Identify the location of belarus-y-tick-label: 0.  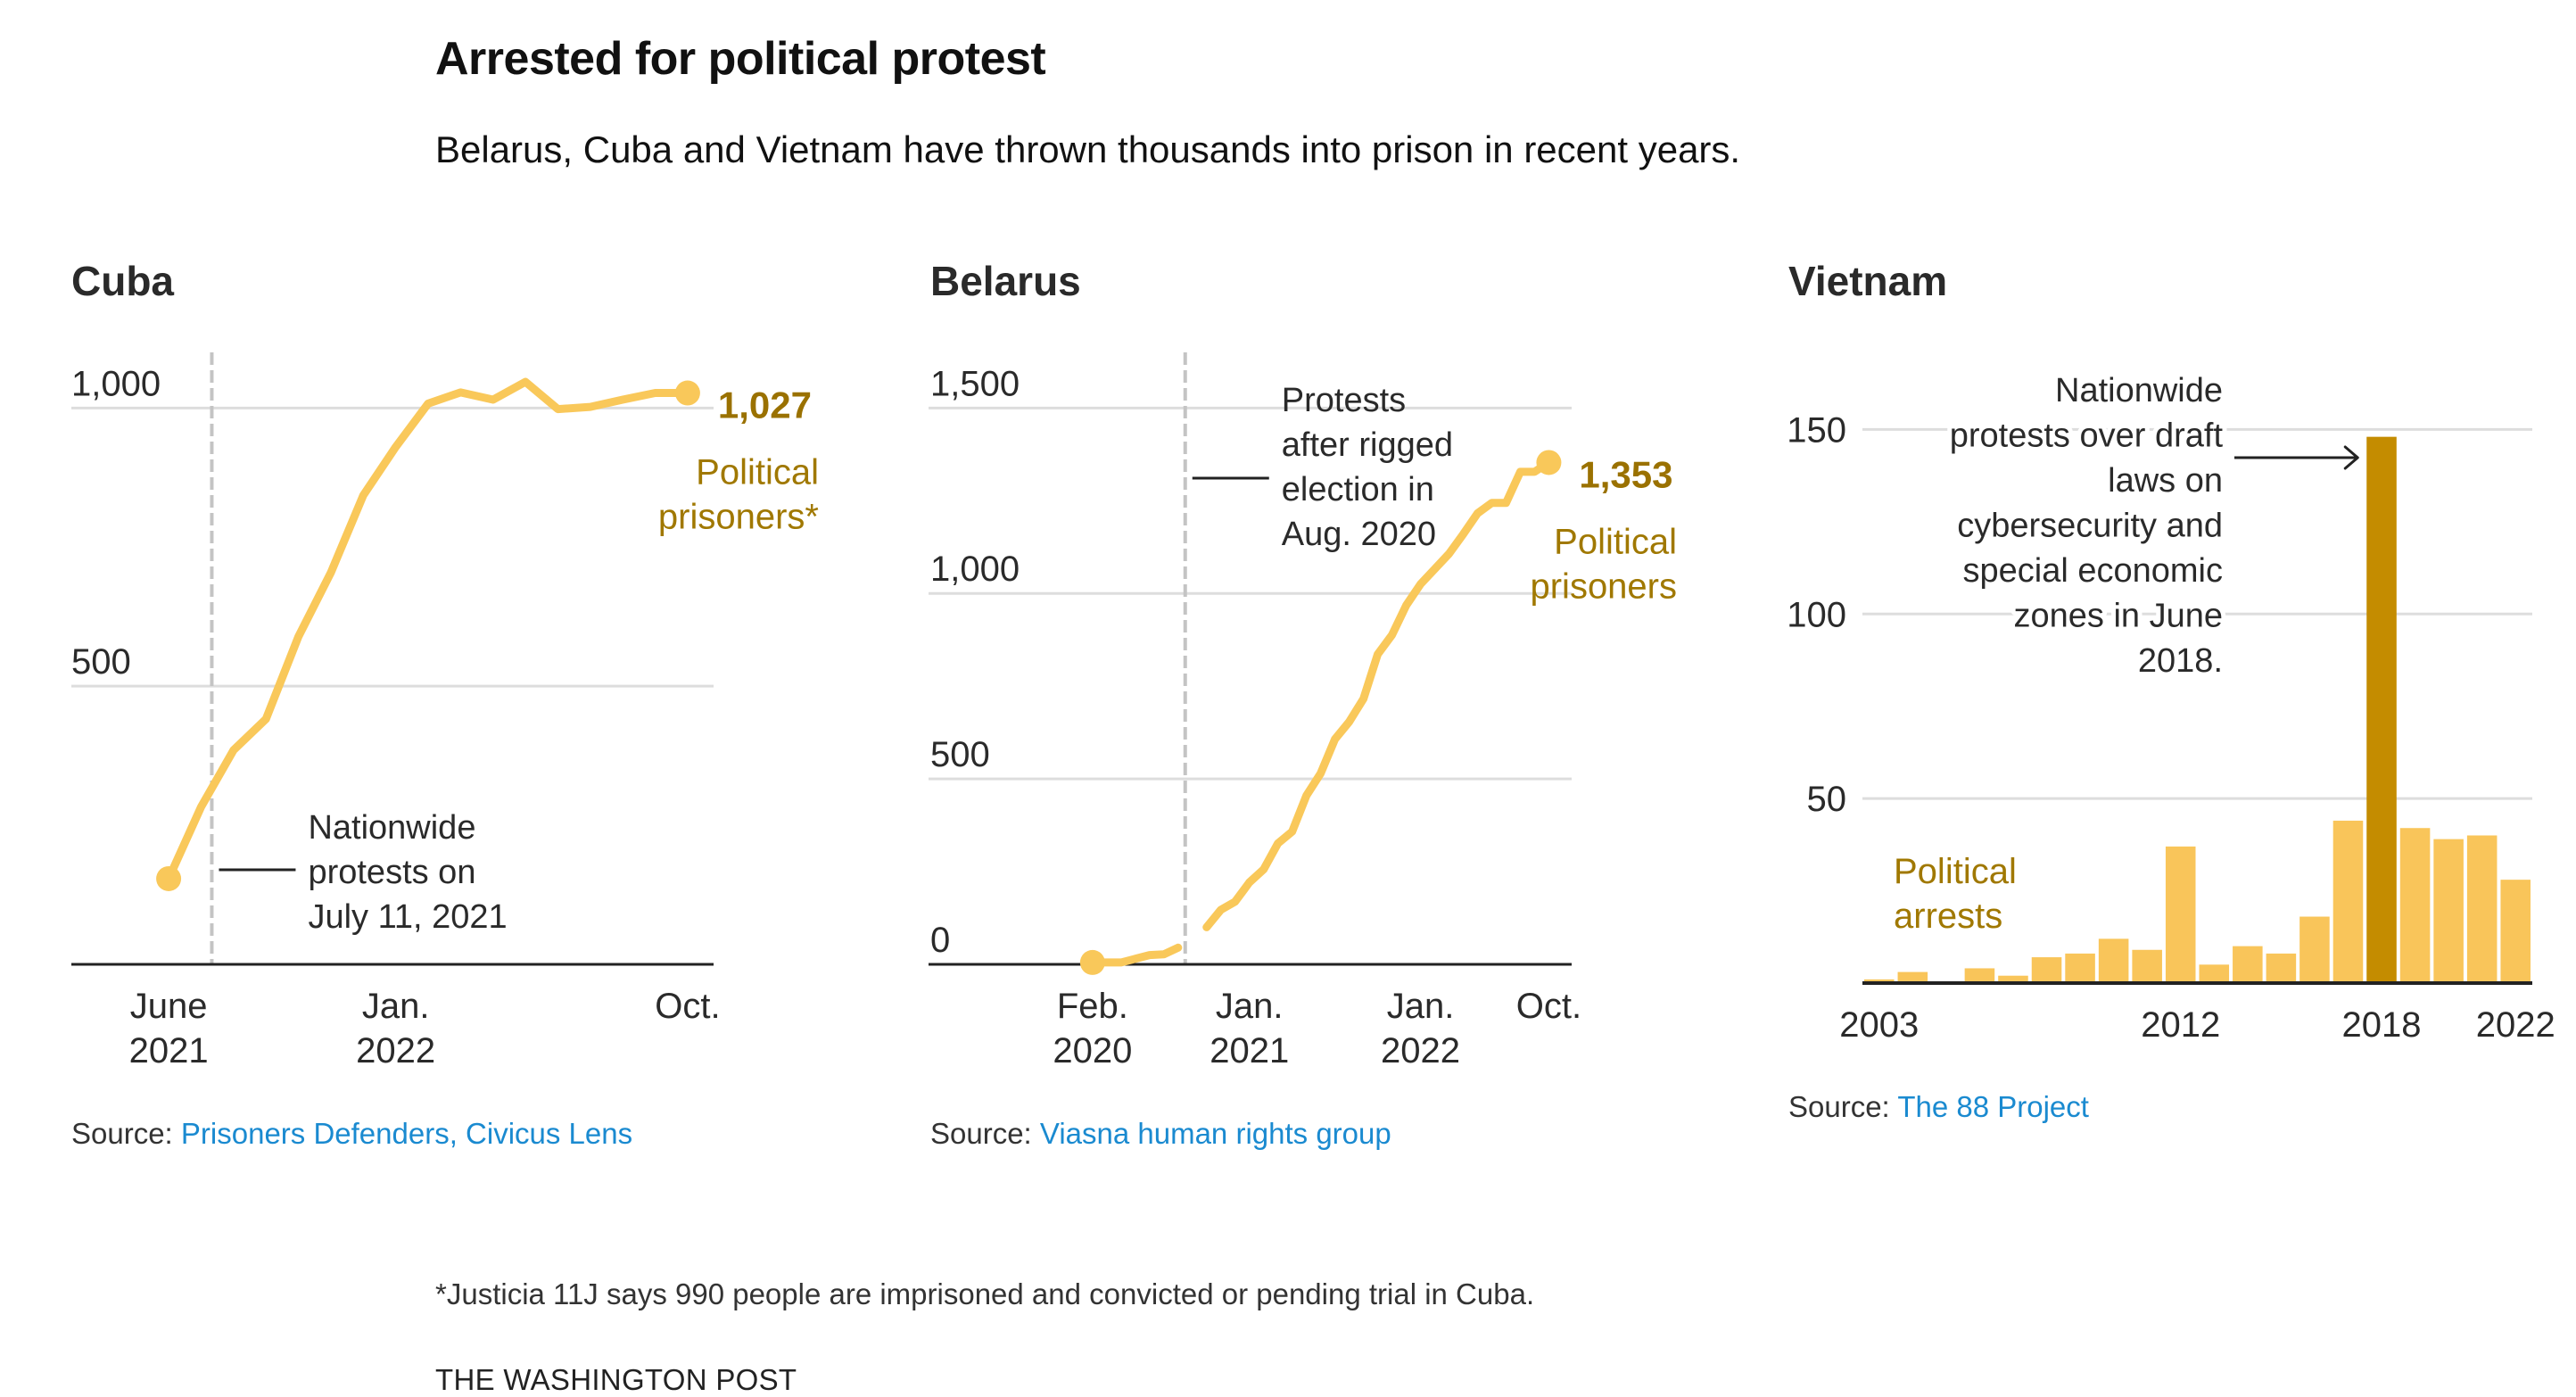
(940, 940).